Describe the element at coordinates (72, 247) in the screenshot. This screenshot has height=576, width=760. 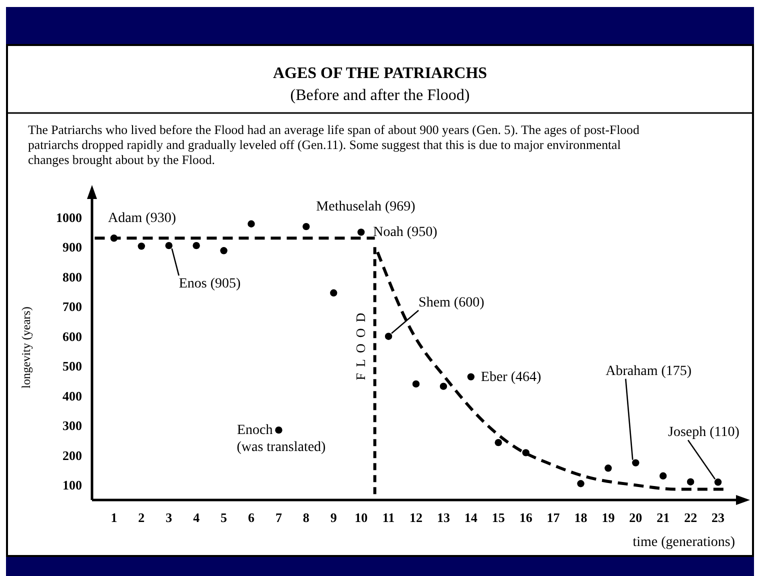
I see `y-tick-label: 900` at that location.